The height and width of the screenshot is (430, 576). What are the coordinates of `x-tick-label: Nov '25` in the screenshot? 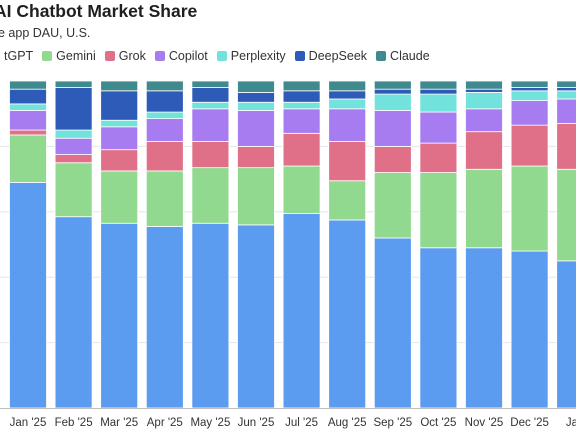 It's located at (484, 423).